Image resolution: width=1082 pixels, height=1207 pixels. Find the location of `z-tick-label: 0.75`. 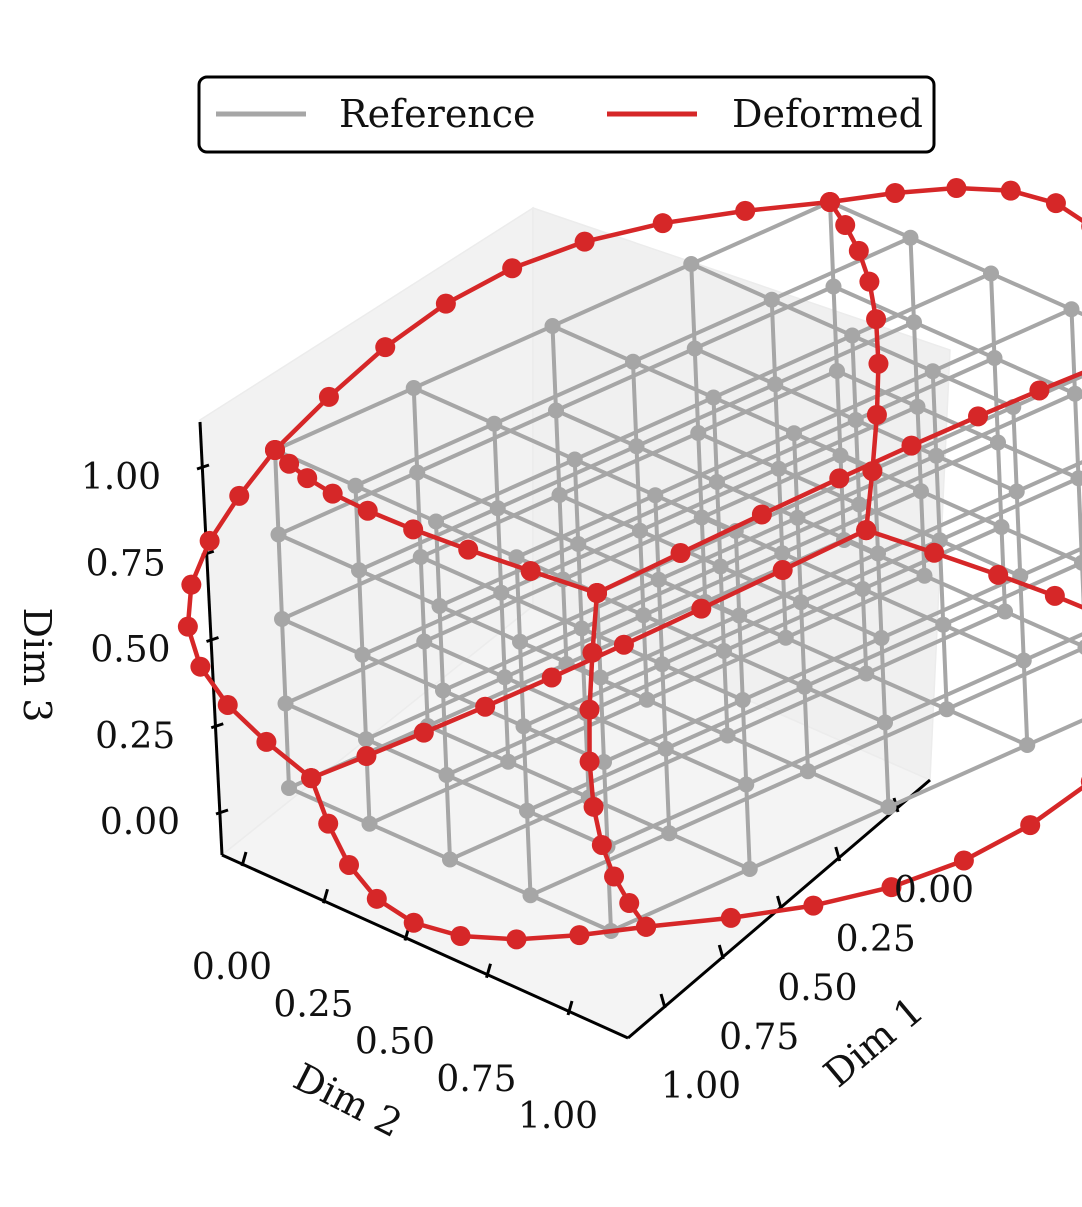

z-tick-label: 0.75 is located at coordinates (126, 563).